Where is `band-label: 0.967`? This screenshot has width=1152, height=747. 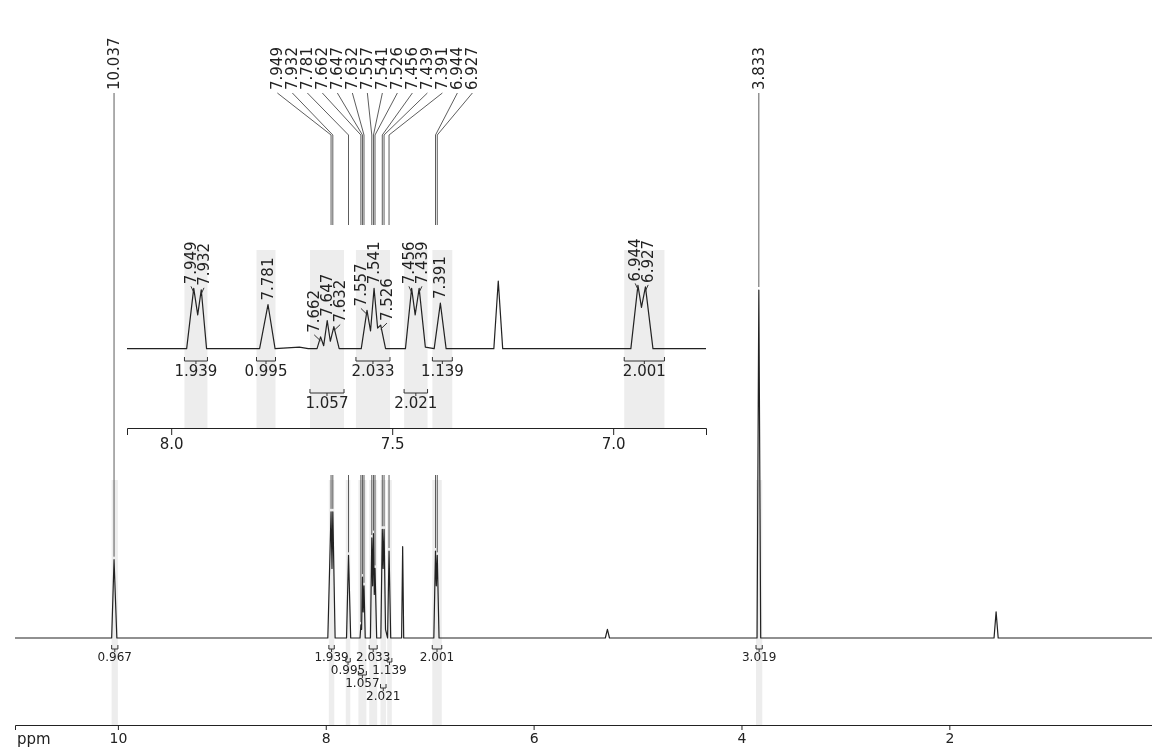
band-label: 0.967 is located at coordinates (114, 657).